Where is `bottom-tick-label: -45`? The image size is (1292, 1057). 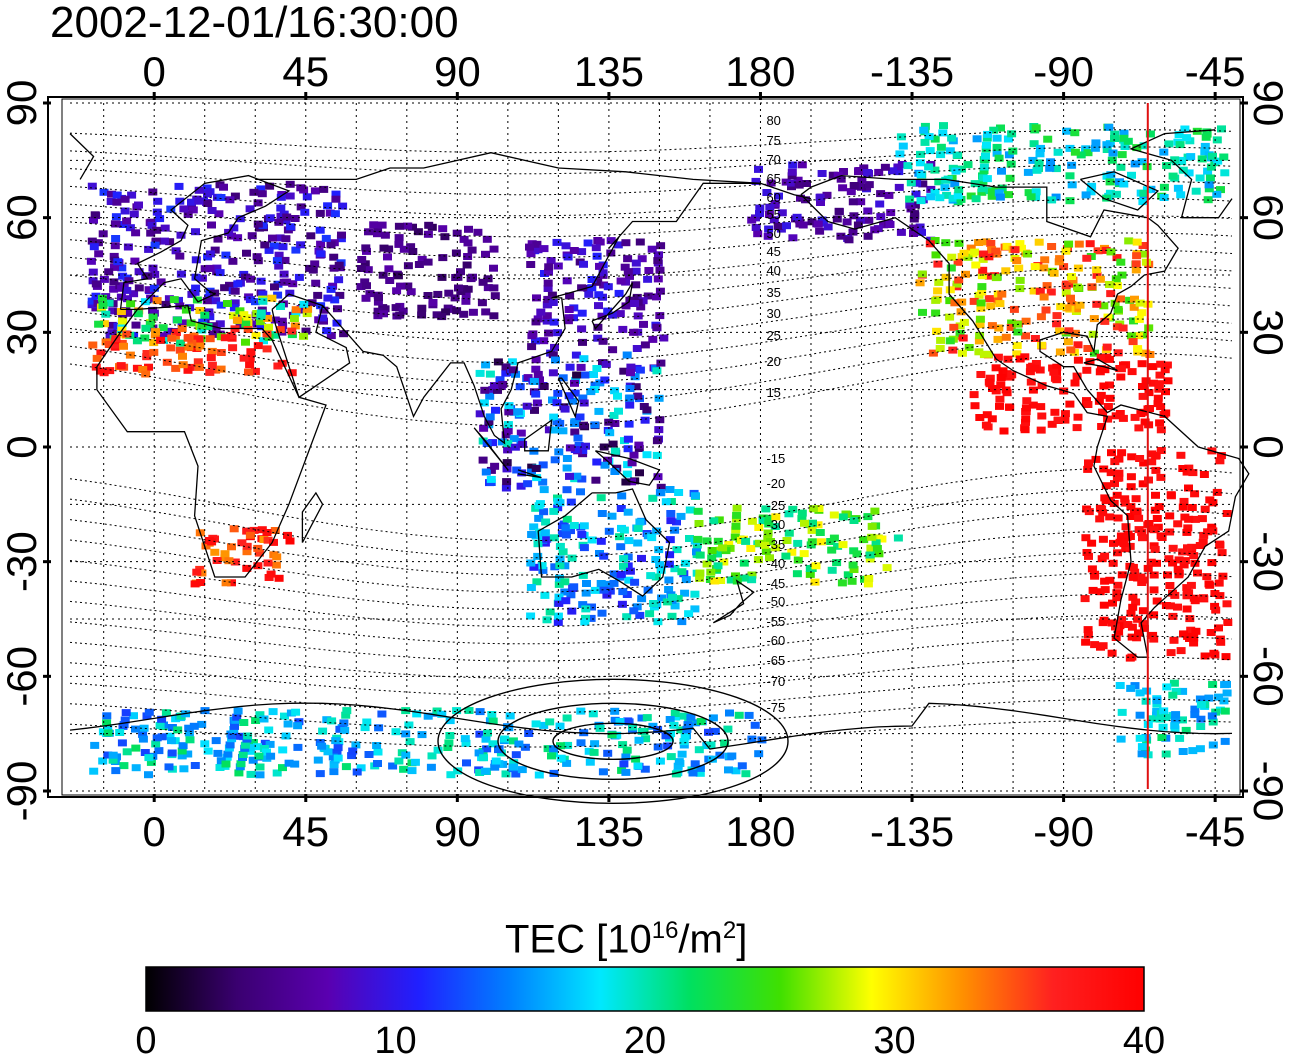 bottom-tick-label: -45 is located at coordinates (1215, 831).